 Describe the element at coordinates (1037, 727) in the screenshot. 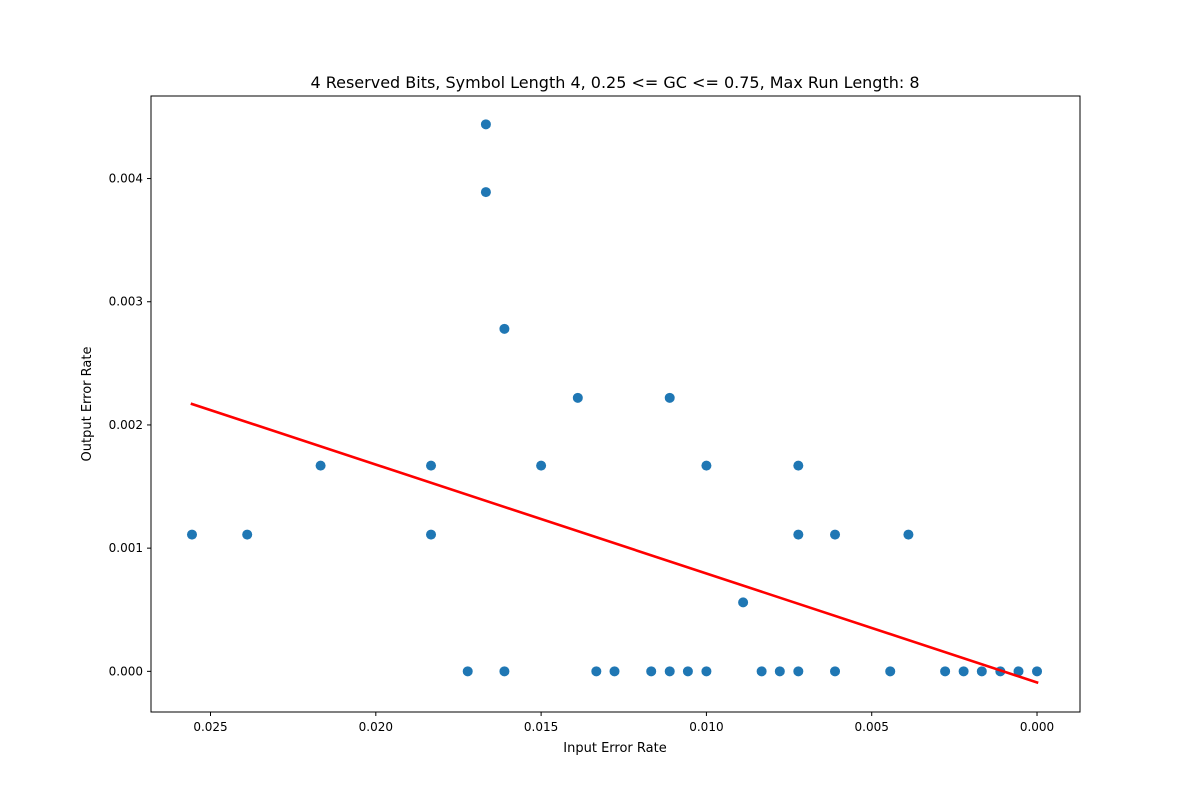

I see `x-tick-label: 0.000` at that location.